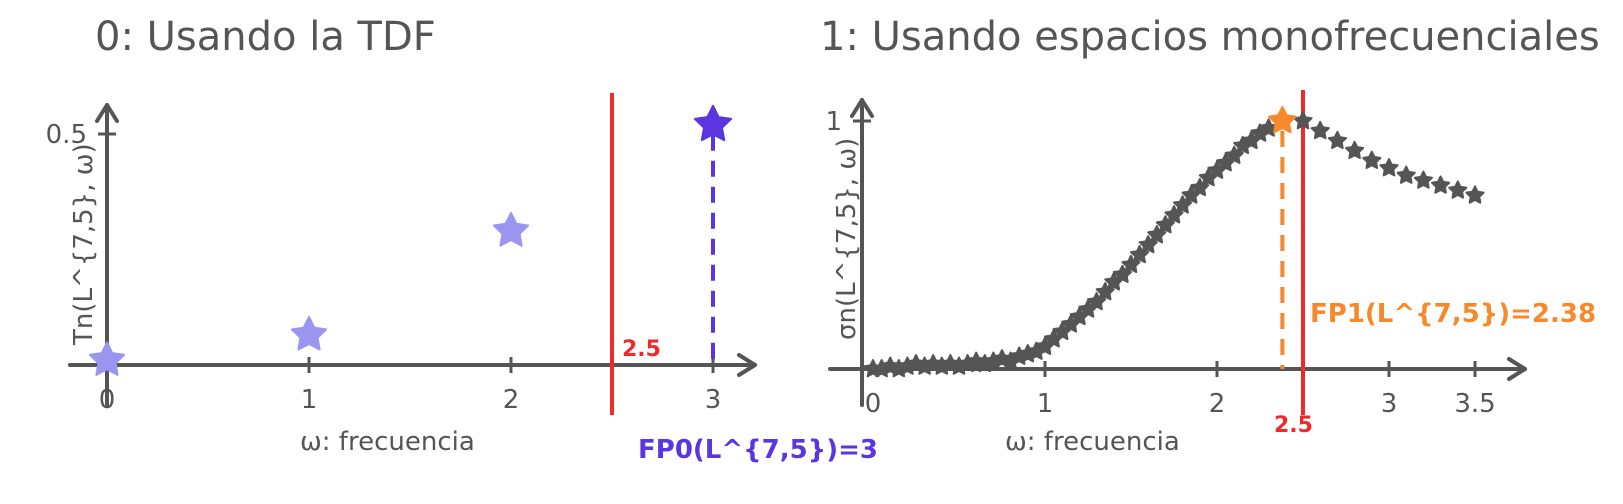  I want to click on chart-right-x-axis-label: ω: frecuencia, so click(1092, 442).